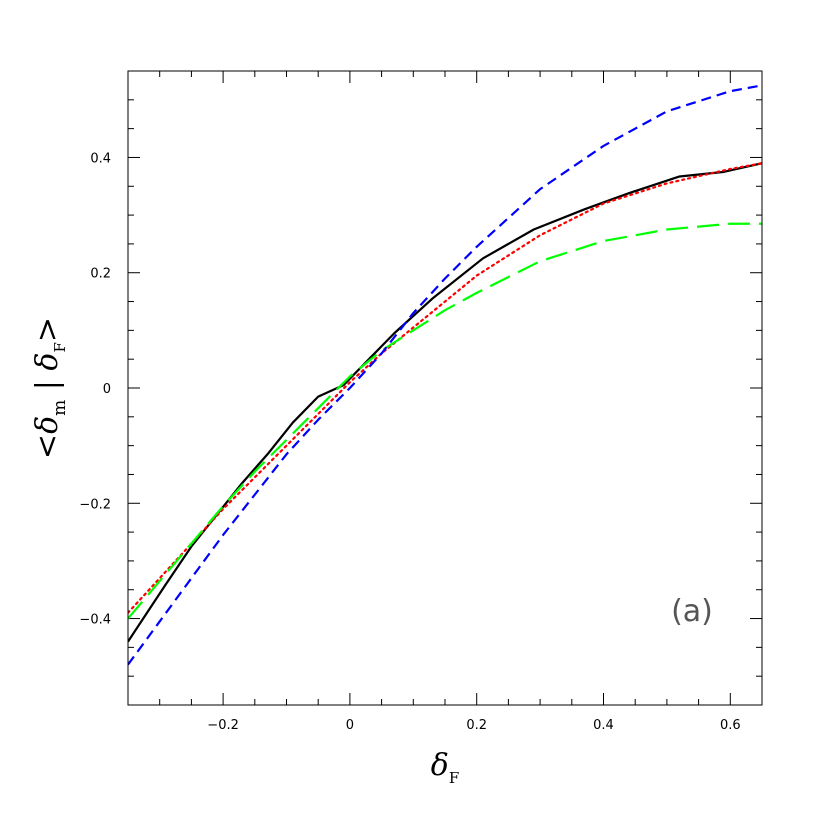 This screenshot has width=830, height=830. What do you see at coordinates (603, 725) in the screenshot?
I see `x-tick-label: 0.4` at bounding box center [603, 725].